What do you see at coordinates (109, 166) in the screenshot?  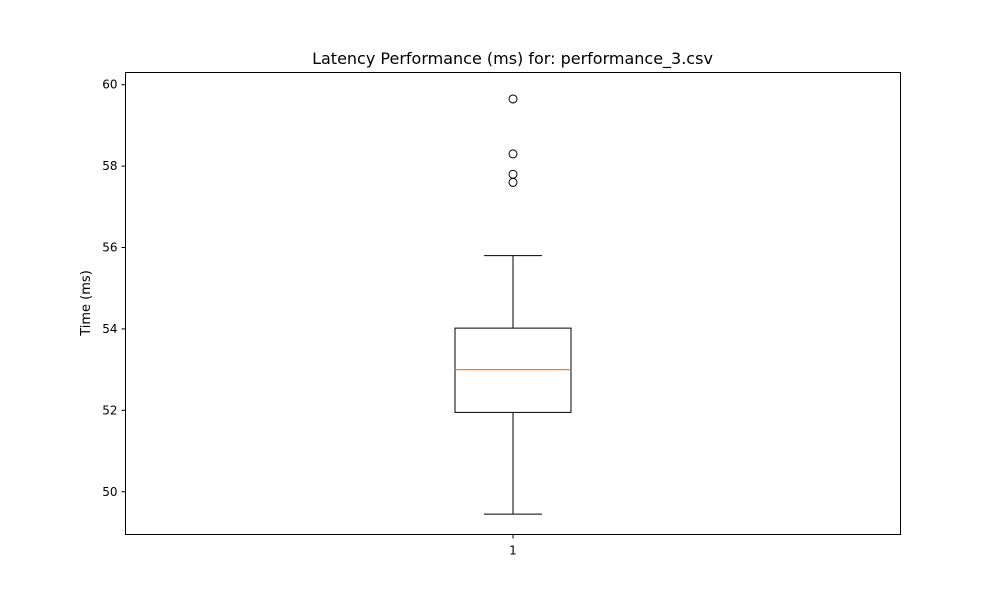 I see `y-tick-label: 58` at bounding box center [109, 166].